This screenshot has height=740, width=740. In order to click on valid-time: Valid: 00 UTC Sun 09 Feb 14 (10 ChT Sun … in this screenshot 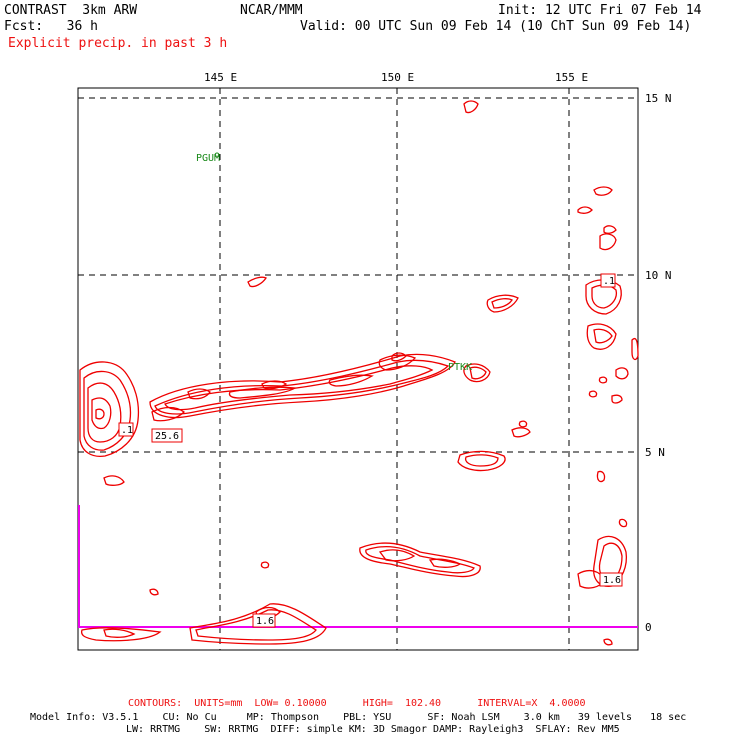, I will do `click(496, 26)`.